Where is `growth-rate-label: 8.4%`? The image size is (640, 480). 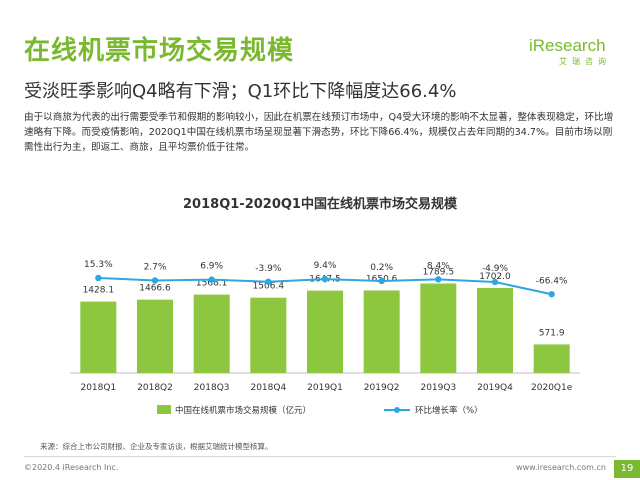 growth-rate-label: 8.4% is located at coordinates (438, 266).